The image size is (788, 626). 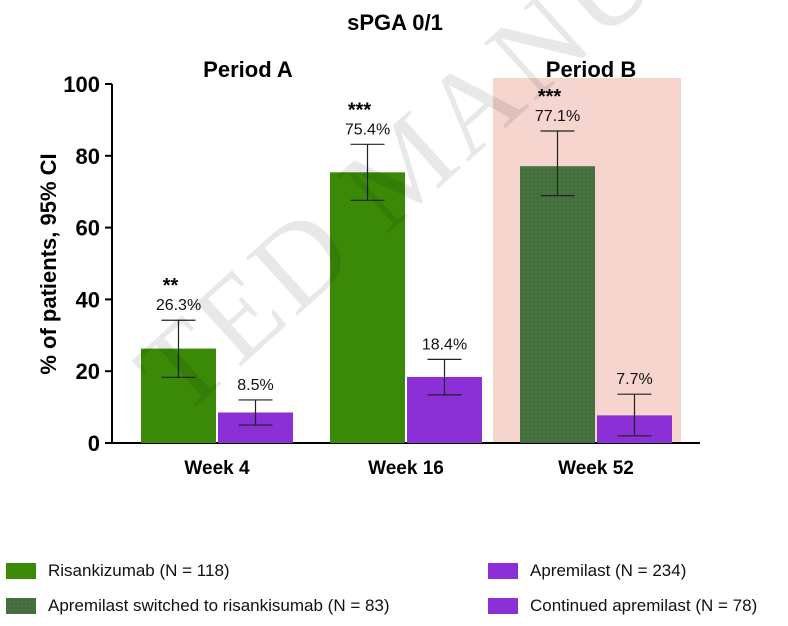 I want to click on data-label: 7.7%, so click(x=634, y=379).